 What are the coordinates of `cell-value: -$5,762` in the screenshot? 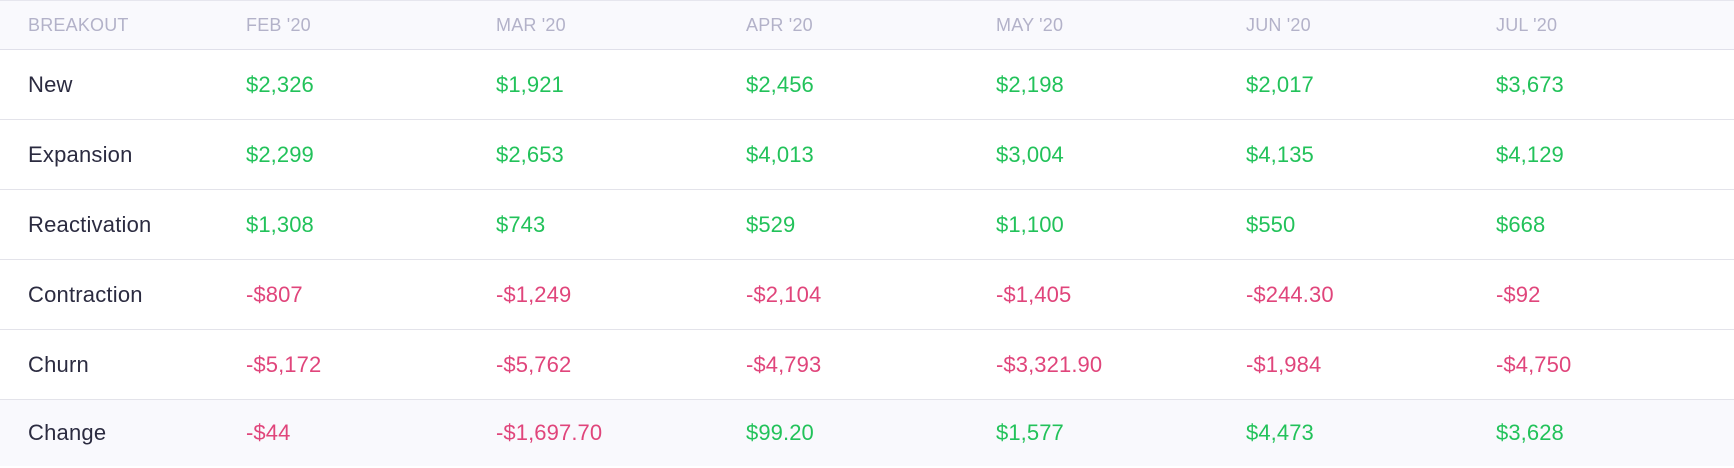 It's located at (534, 364).